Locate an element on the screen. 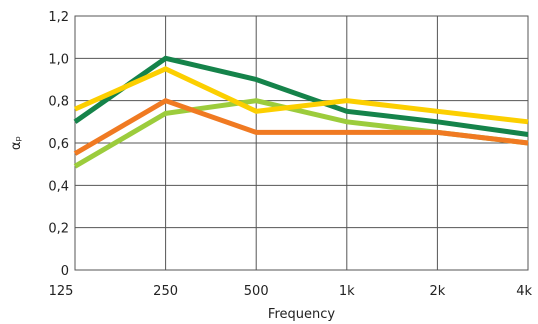  y-tick-label: 0,8 is located at coordinates (58, 102).